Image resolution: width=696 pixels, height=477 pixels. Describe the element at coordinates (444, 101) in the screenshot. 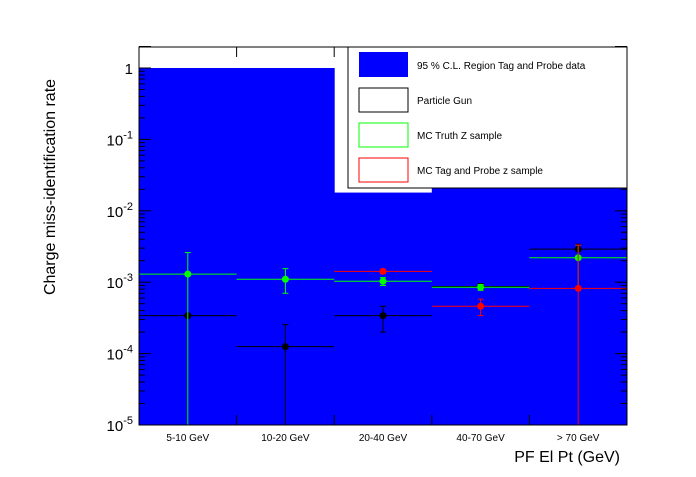

I see `legend-label-particle-gun: Particle Gun` at that location.